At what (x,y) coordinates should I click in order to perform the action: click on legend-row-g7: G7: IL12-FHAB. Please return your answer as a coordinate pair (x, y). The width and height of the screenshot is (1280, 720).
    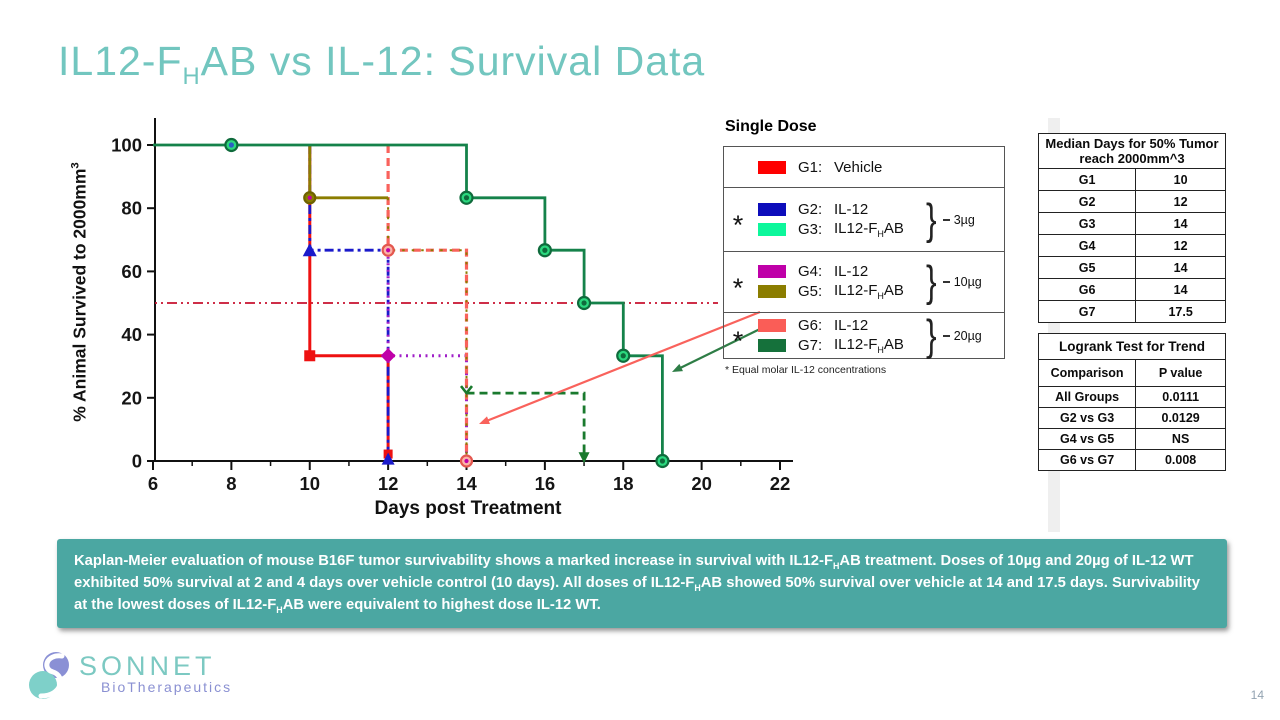
    Looking at the image, I should click on (841, 345).